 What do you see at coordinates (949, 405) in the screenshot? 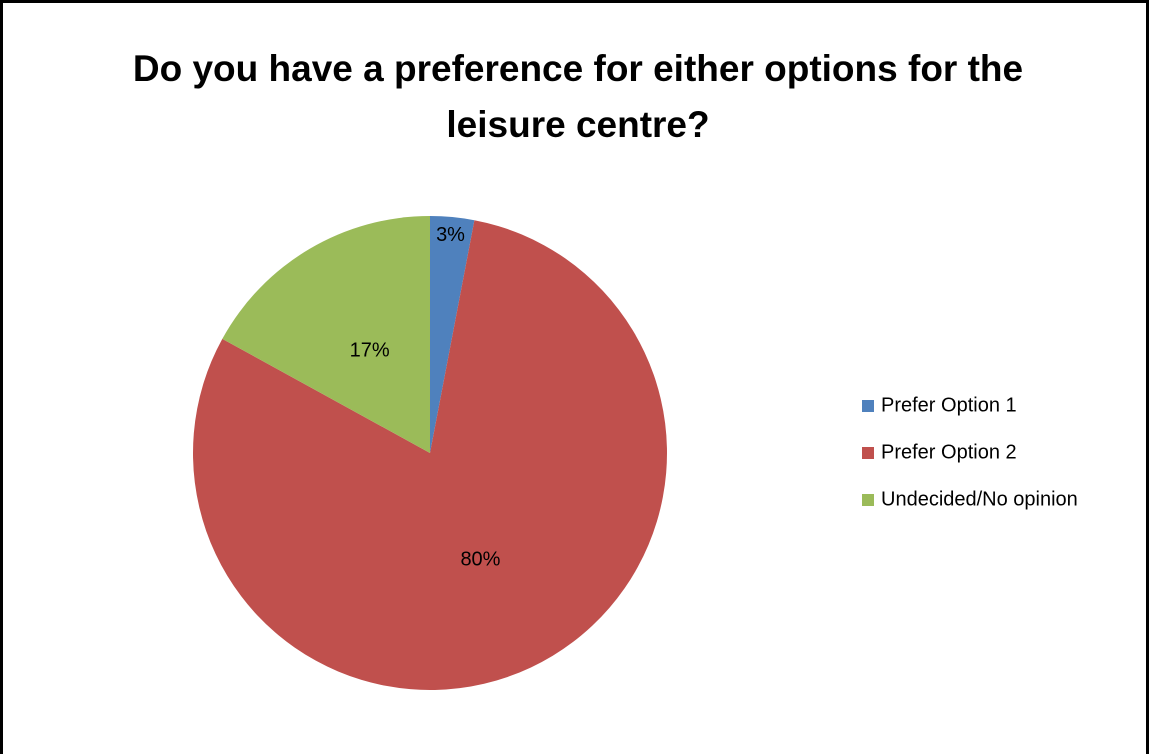
I see `legend-label: Prefer Option 1` at bounding box center [949, 405].